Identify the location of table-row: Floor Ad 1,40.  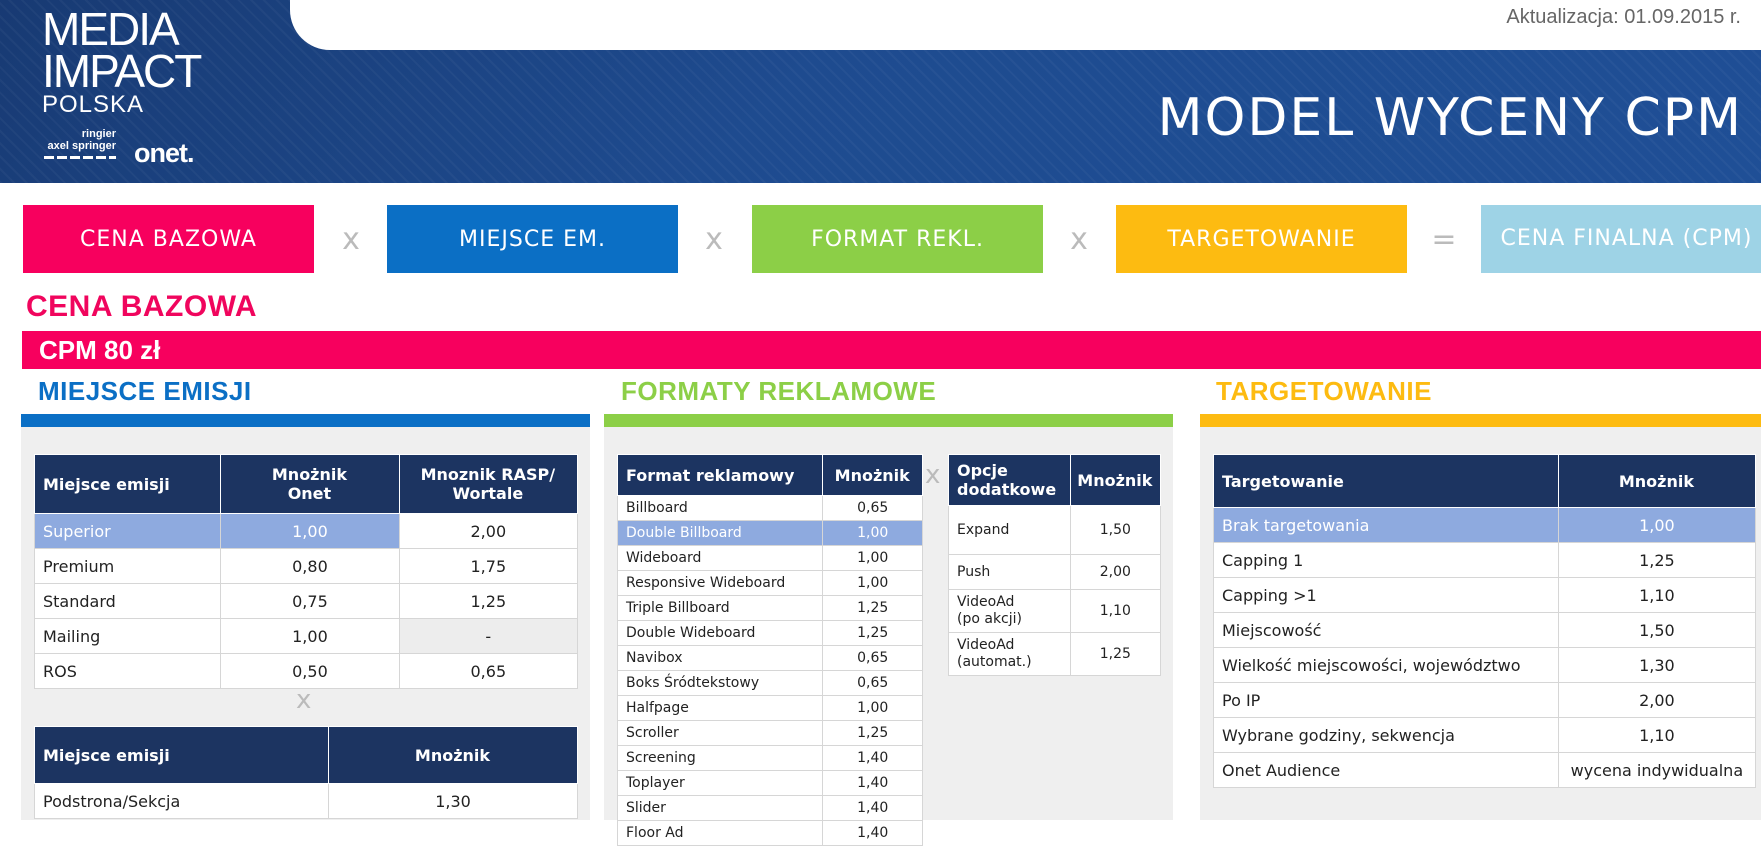
(769, 833).